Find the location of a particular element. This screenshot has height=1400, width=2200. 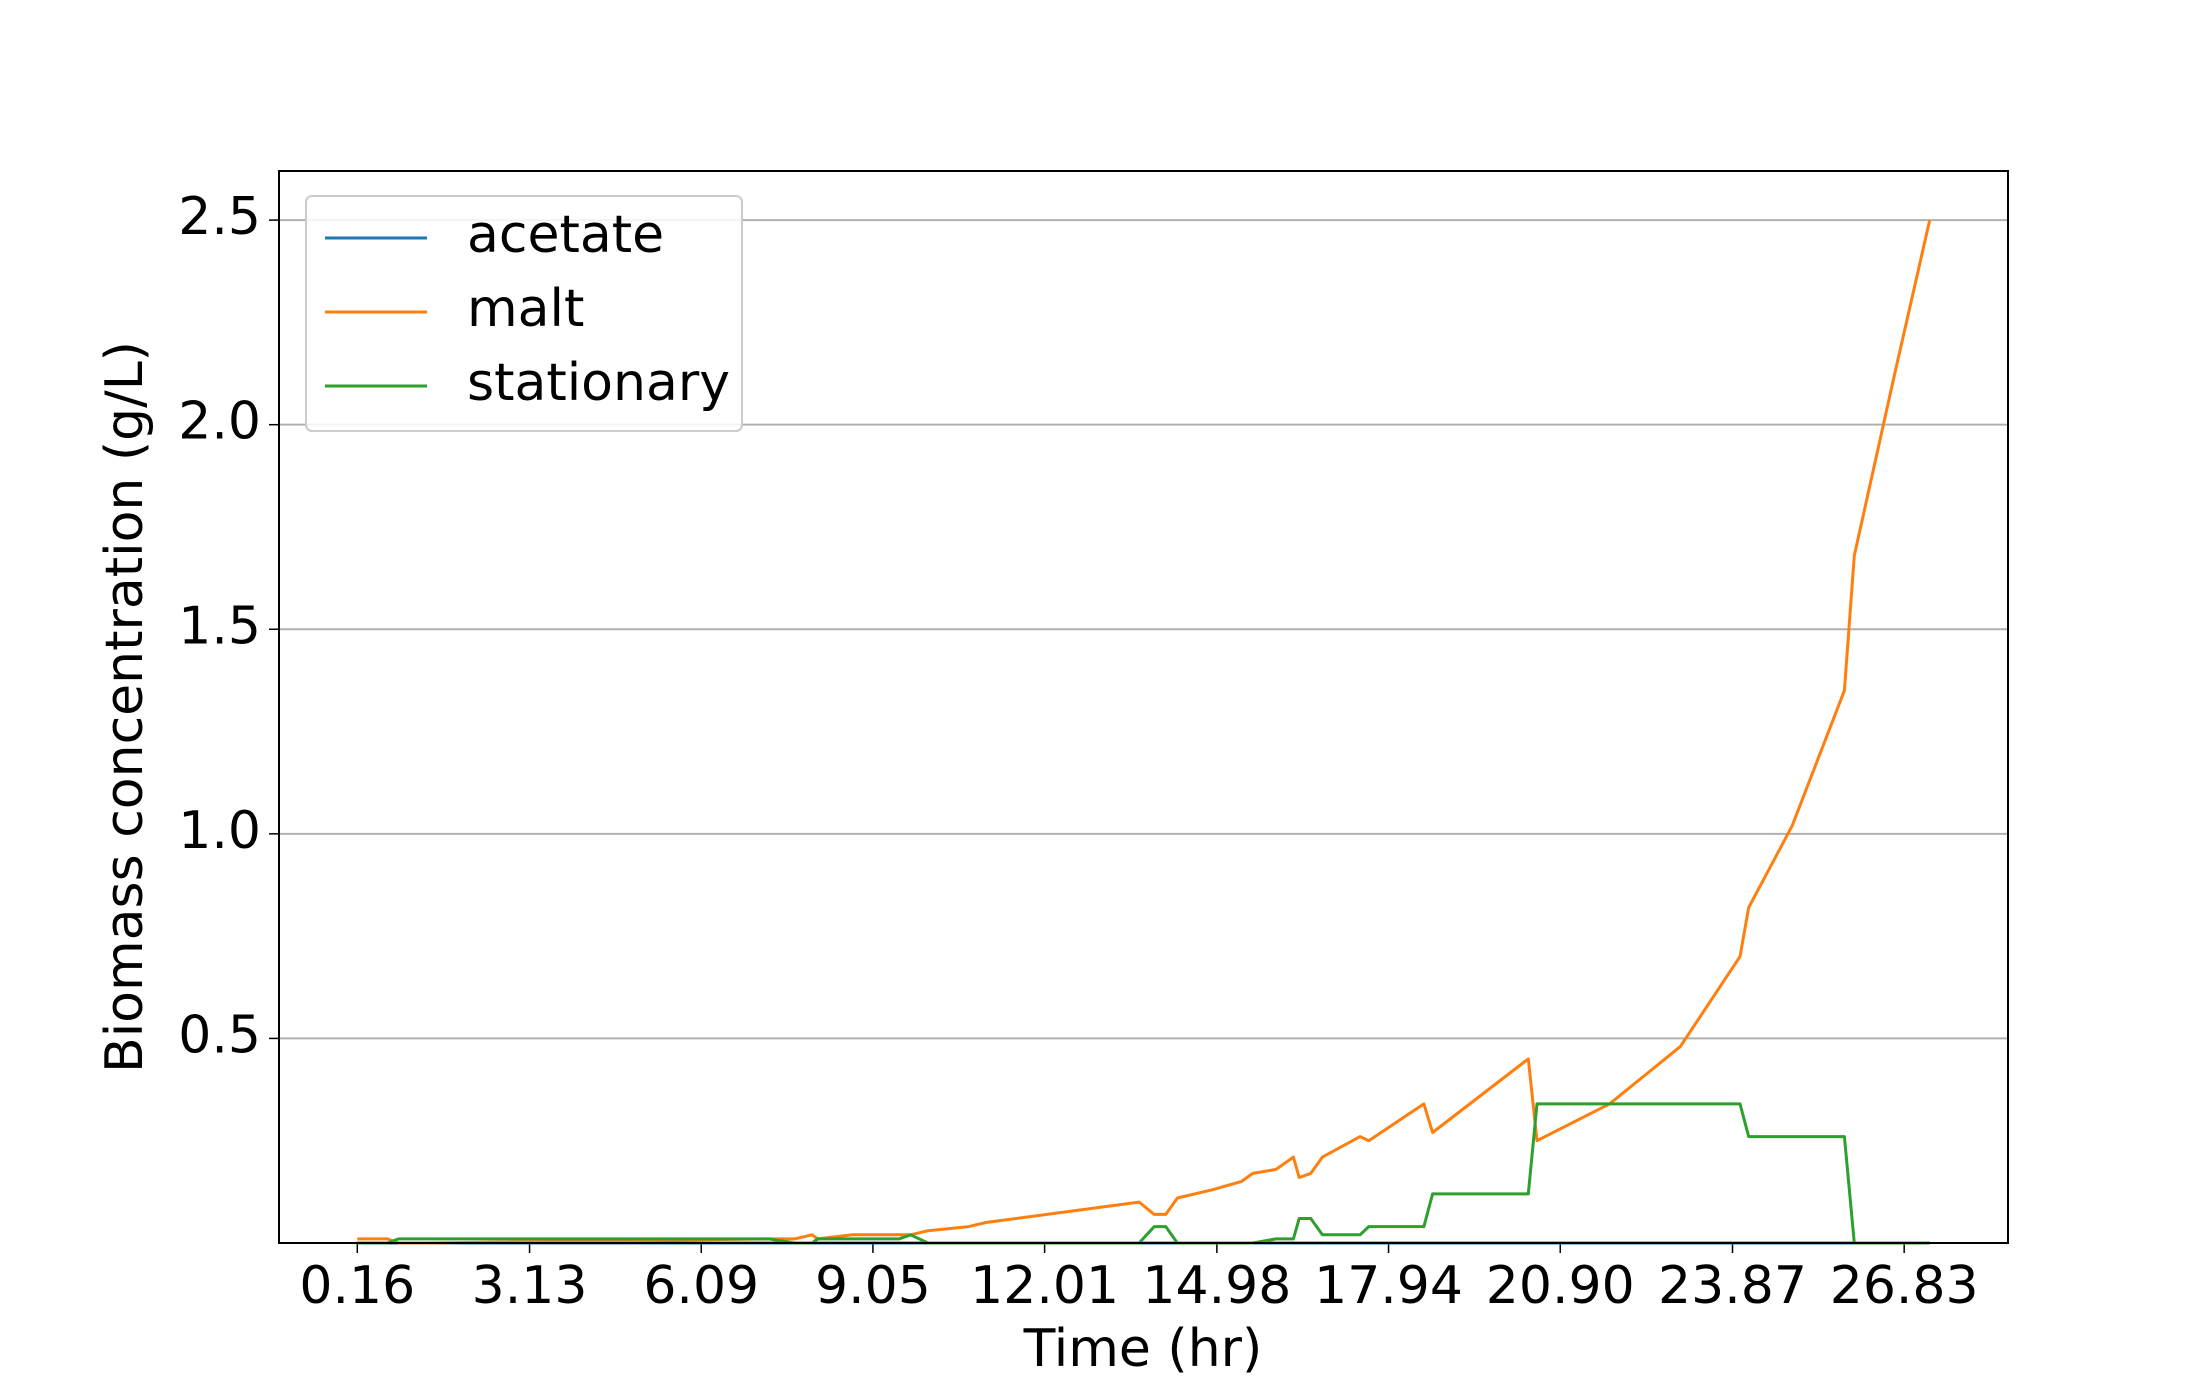

y-tick-label: 2.0 is located at coordinates (219, 422).